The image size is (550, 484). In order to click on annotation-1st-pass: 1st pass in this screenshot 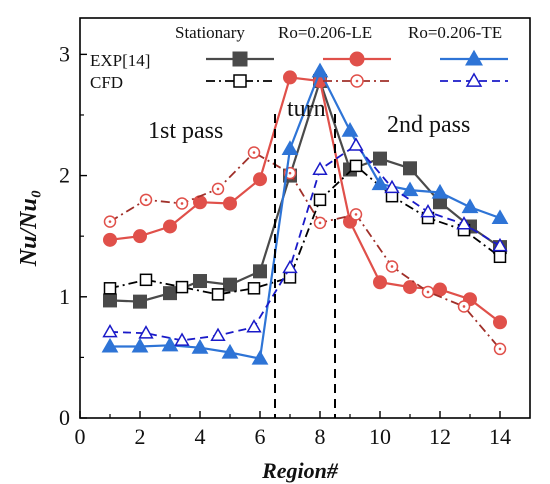, I will do `click(185, 131)`.